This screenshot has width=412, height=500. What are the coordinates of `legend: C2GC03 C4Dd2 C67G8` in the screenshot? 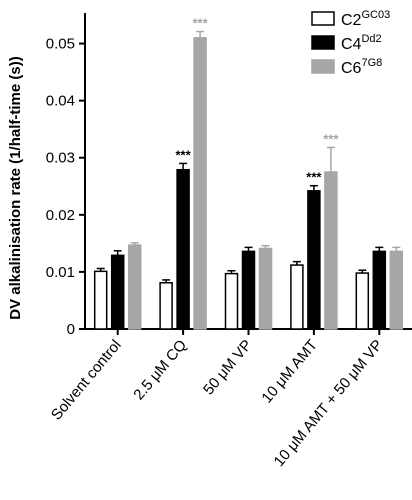 It's located at (350, 43).